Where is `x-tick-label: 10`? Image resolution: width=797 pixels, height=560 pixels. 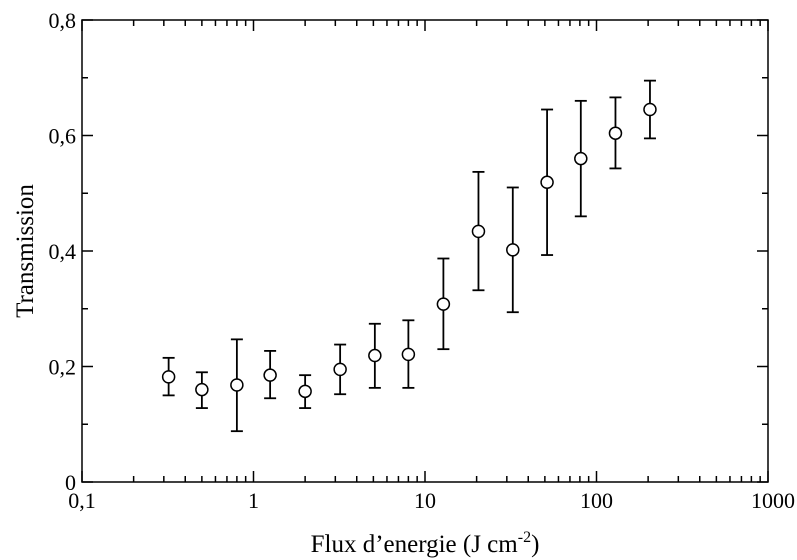
x-tick-label: 10 is located at coordinates (425, 500).